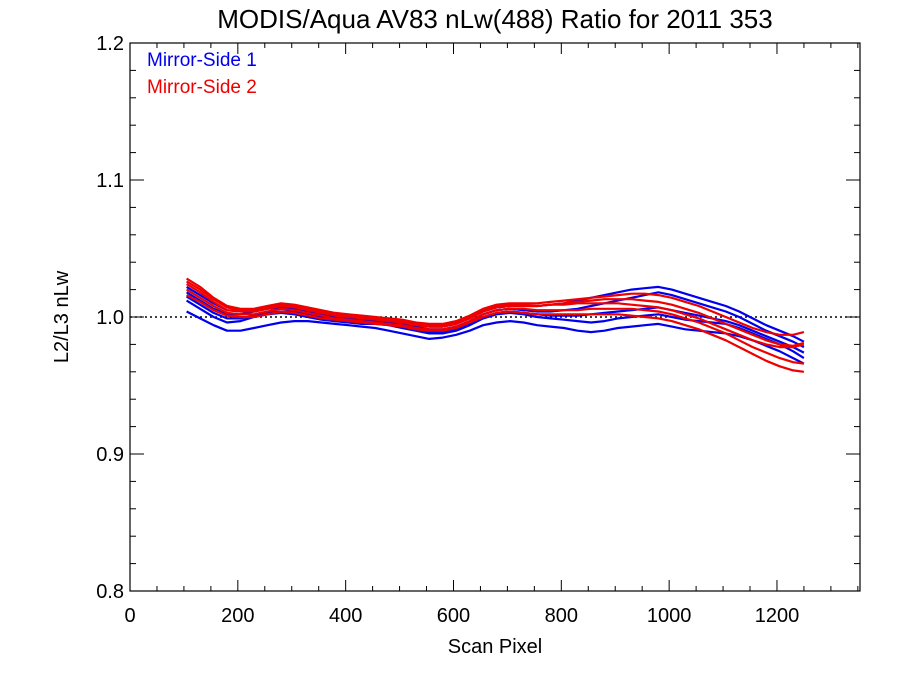  Describe the element at coordinates (777, 616) in the screenshot. I see `x-tick-label: 1200` at that location.